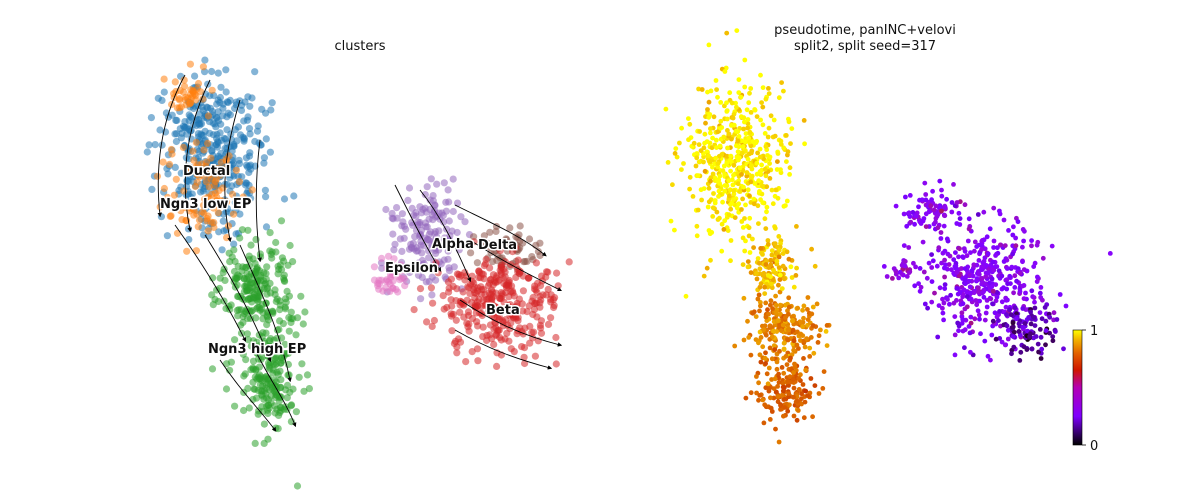  Describe the element at coordinates (1094, 331) in the screenshot. I see `colorbar-label-max: 1` at that location.